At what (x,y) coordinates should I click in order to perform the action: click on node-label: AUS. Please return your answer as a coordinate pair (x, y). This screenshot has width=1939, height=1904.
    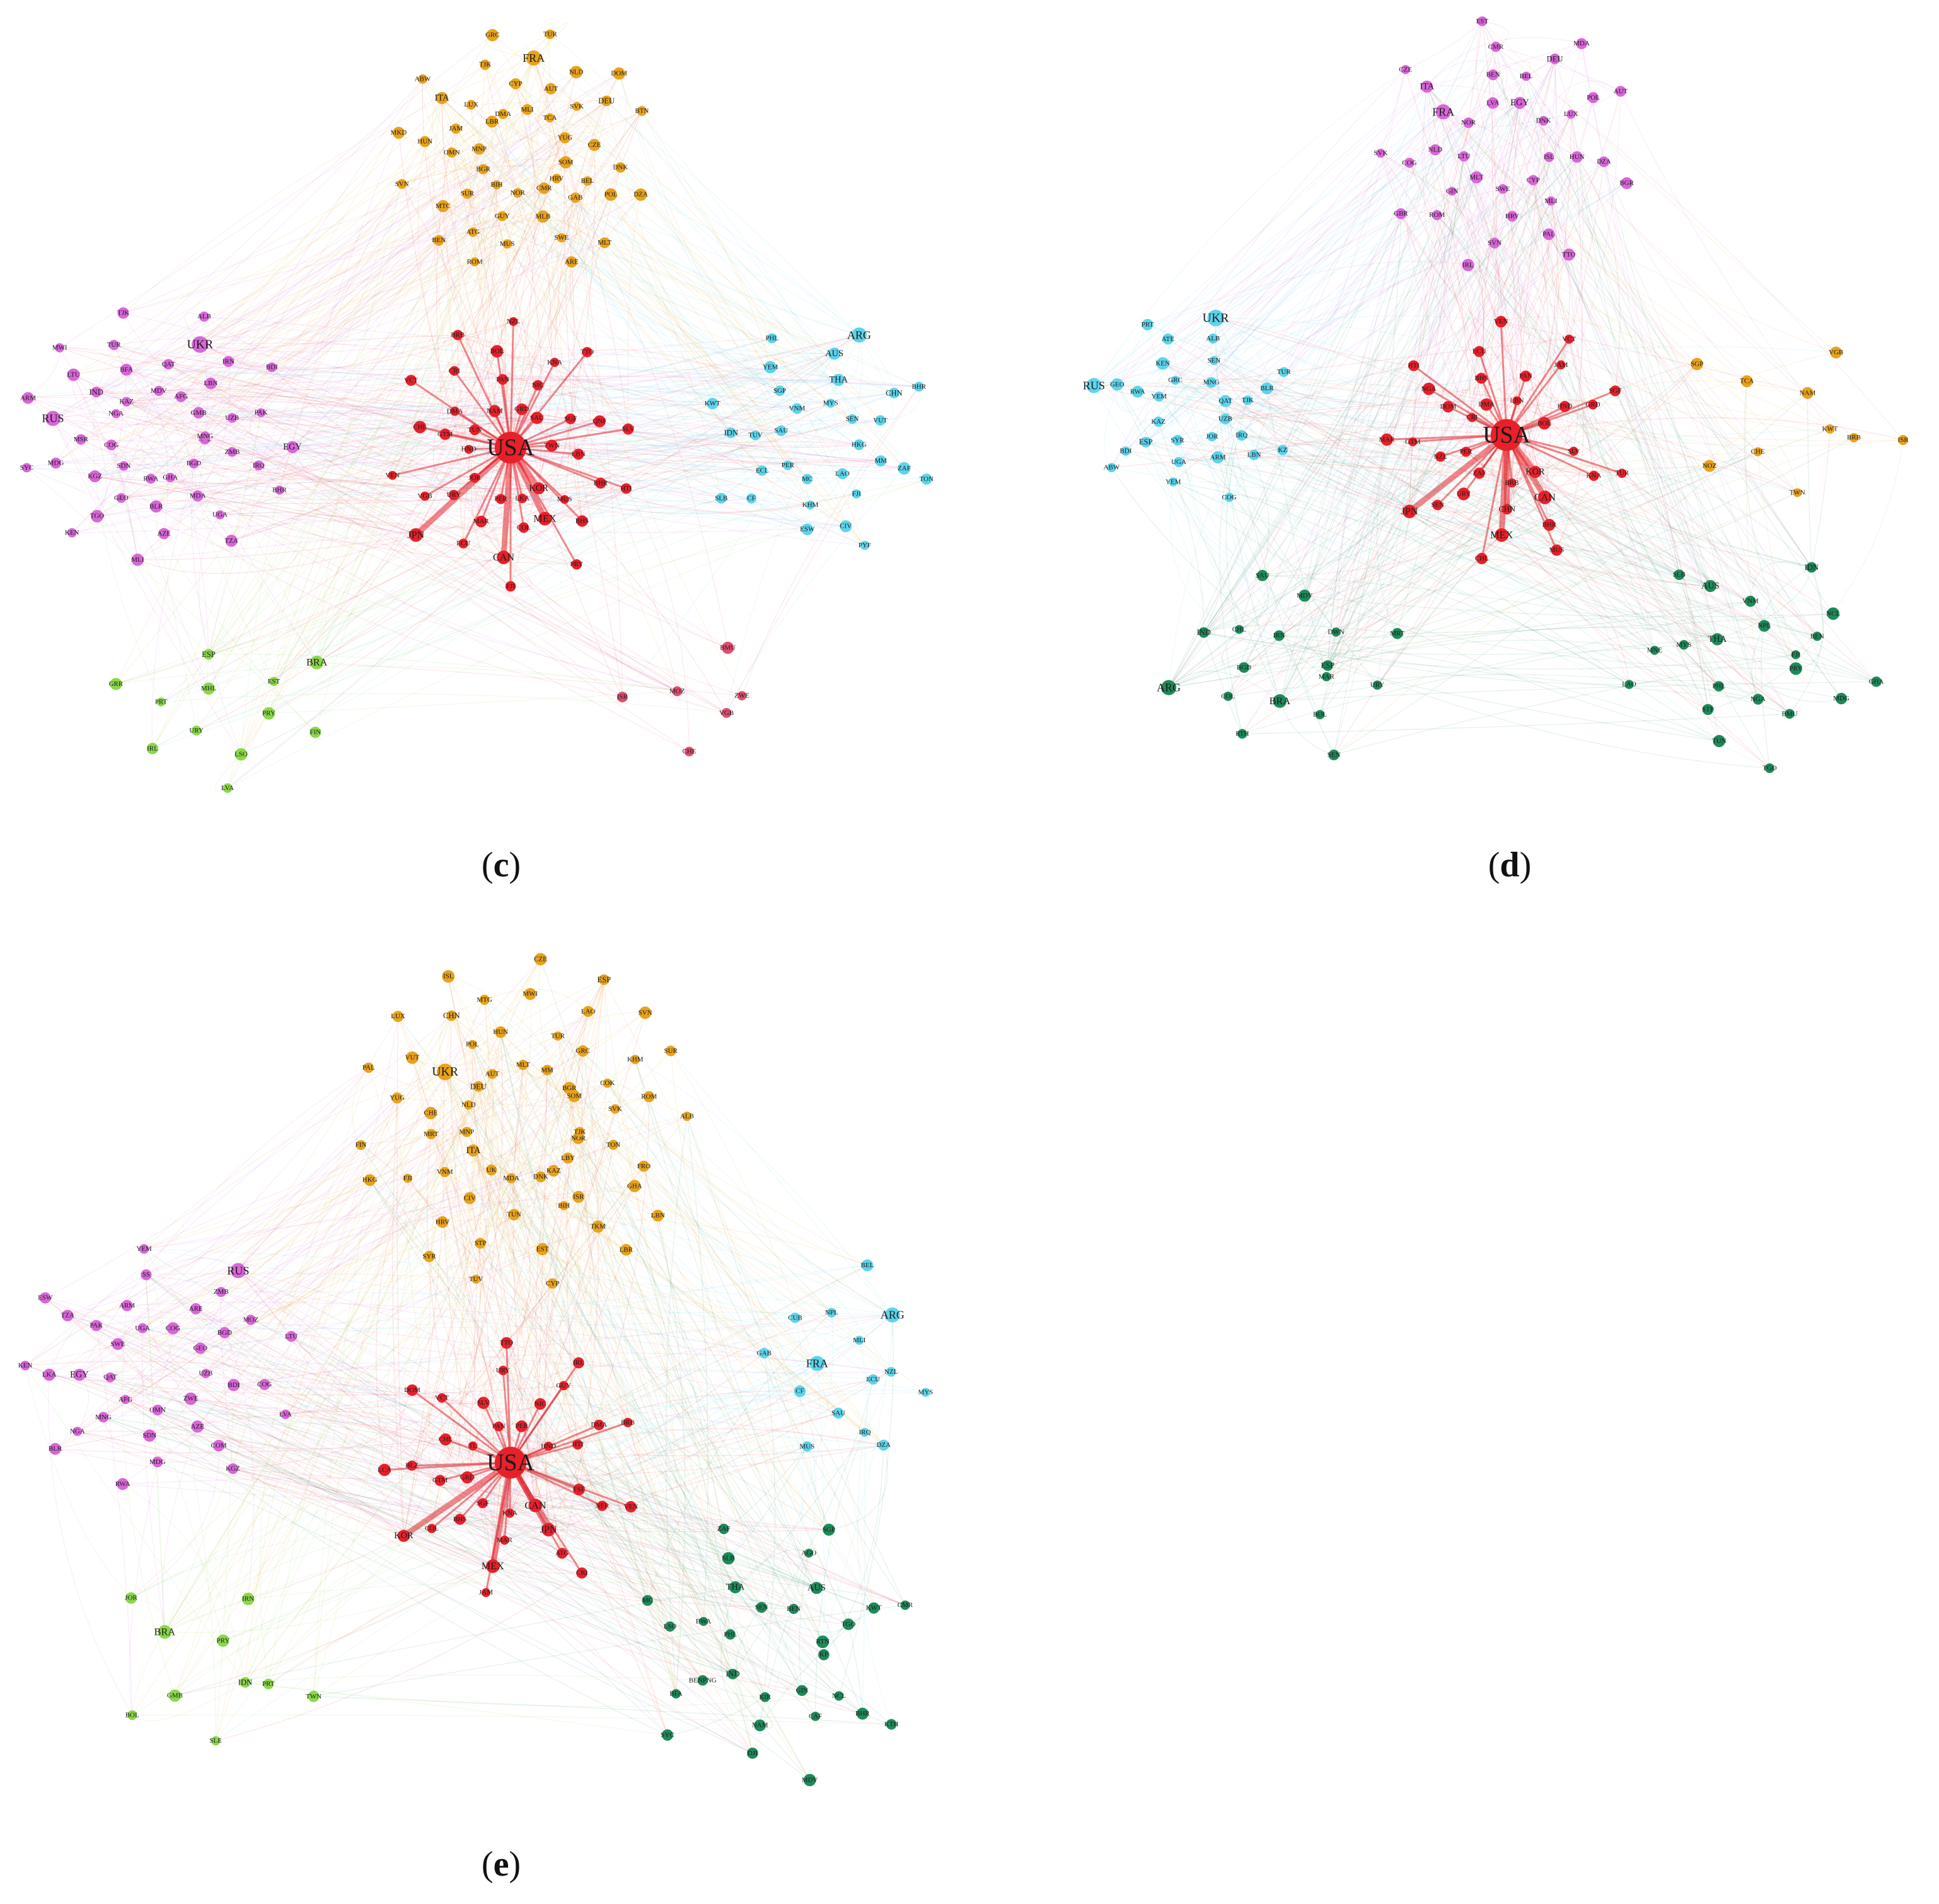
    Looking at the image, I should click on (834, 354).